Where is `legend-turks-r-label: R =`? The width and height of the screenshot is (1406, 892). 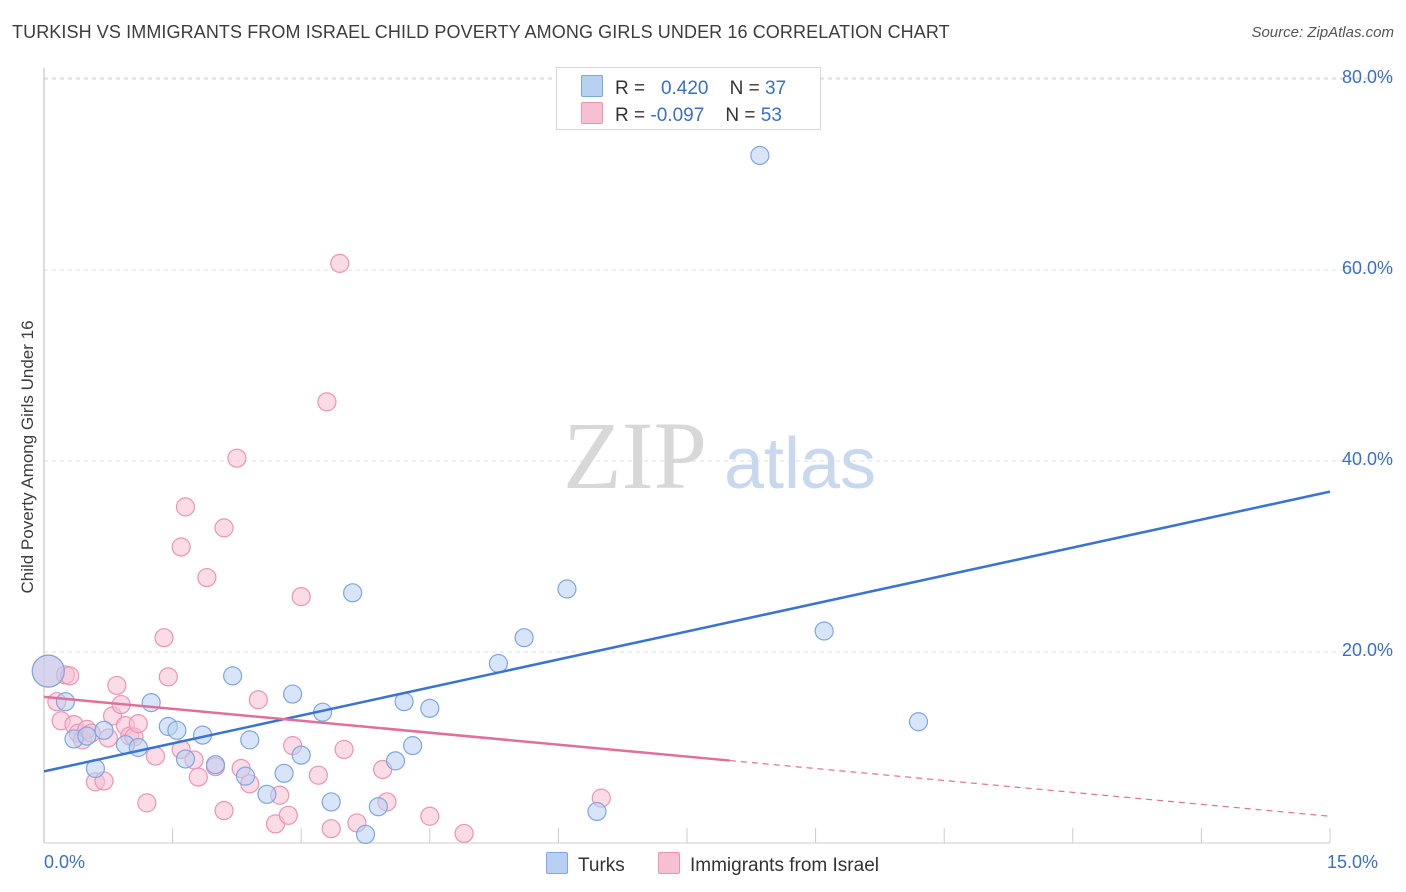
legend-turks-r-label: R = is located at coordinates (630, 88).